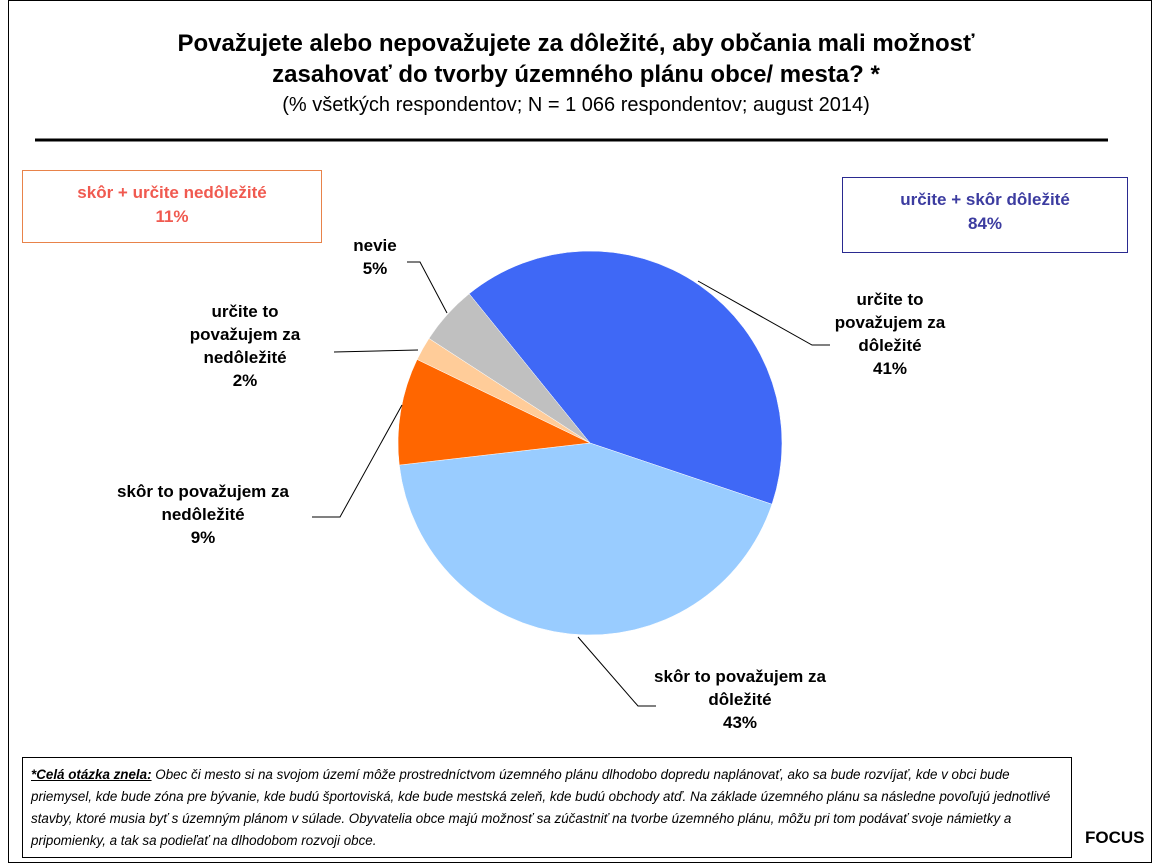 The height and width of the screenshot is (863, 1152). I want to click on slice-label: skôr to považujem za dôležité 43%, so click(740, 699).